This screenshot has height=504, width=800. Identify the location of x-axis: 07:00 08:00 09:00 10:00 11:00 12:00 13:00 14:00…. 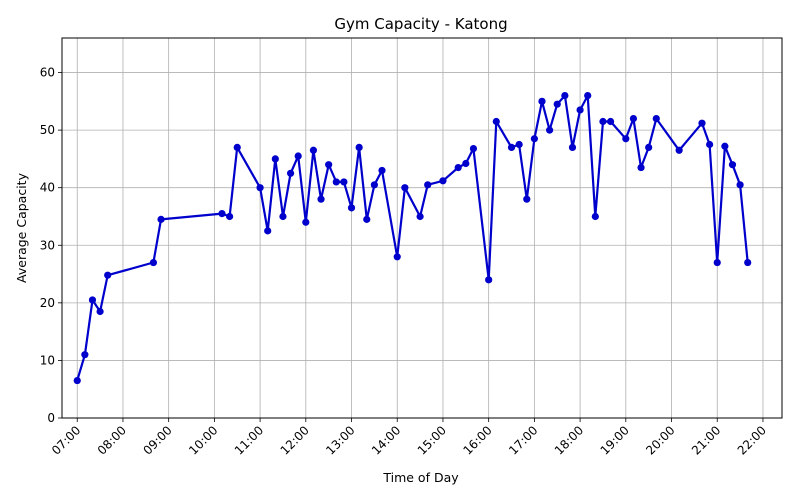
(409, 438).